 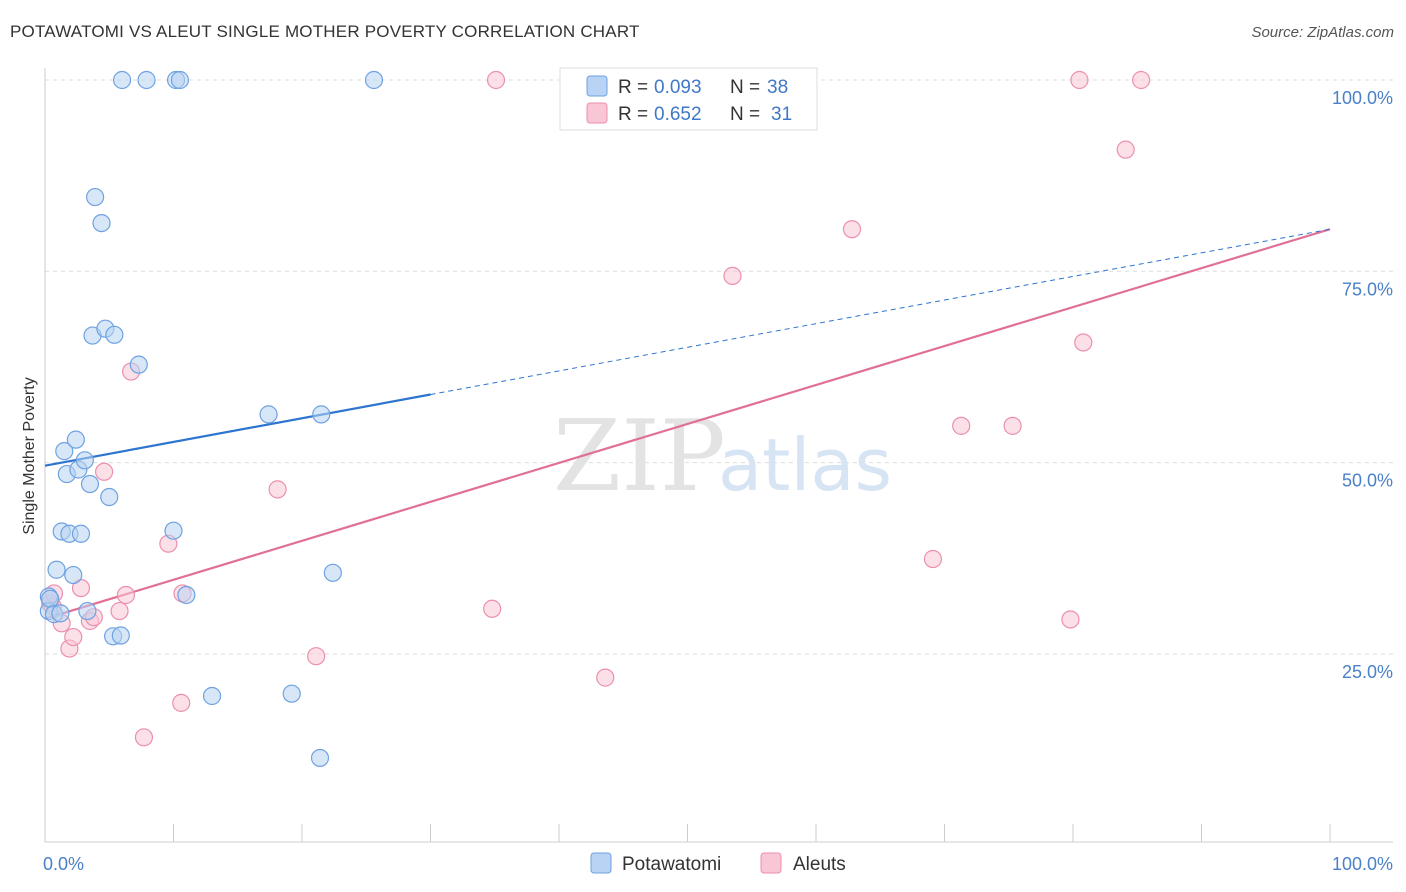 What do you see at coordinates (880, 311) in the screenshot?
I see `trend-line-potawatomi-extended` at bounding box center [880, 311].